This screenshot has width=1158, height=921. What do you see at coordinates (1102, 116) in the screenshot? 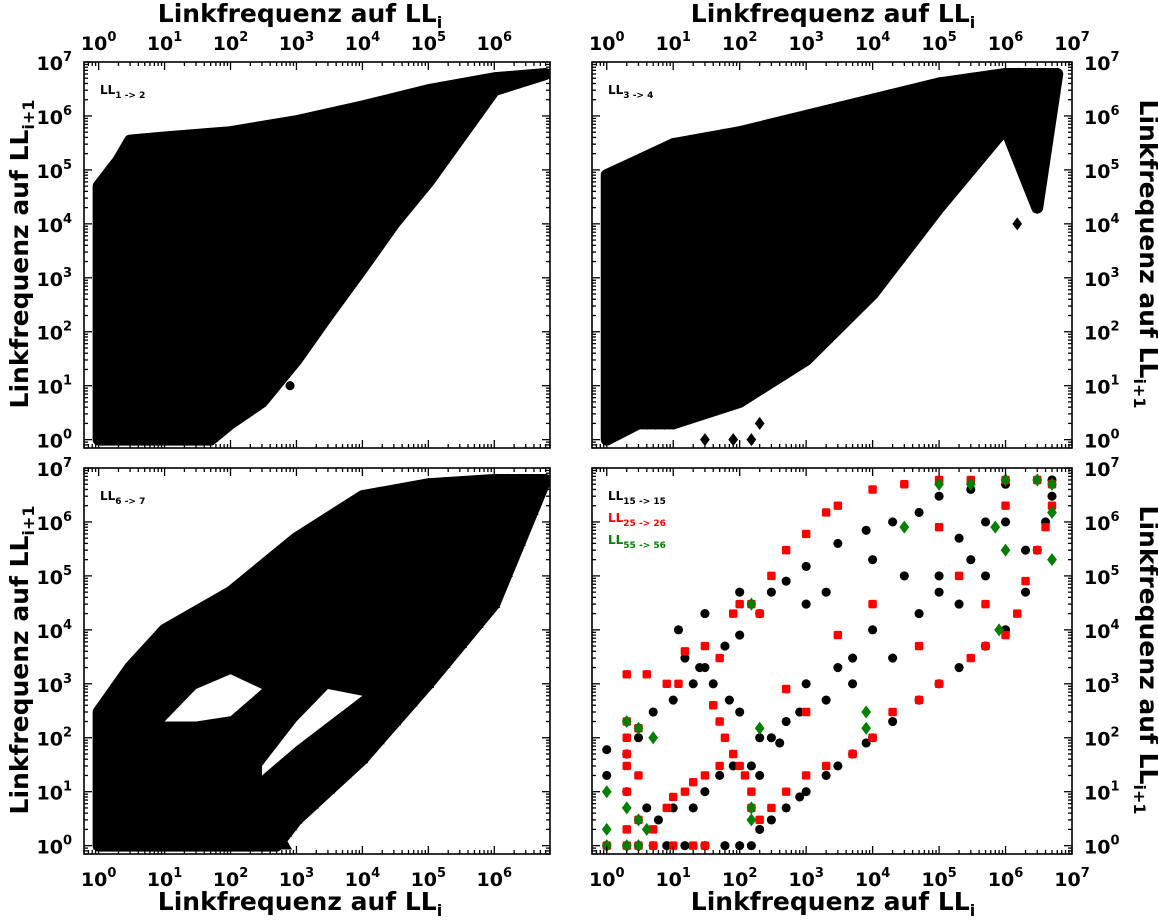
I see `top-right-y-tick-label: 106` at bounding box center [1102, 116].